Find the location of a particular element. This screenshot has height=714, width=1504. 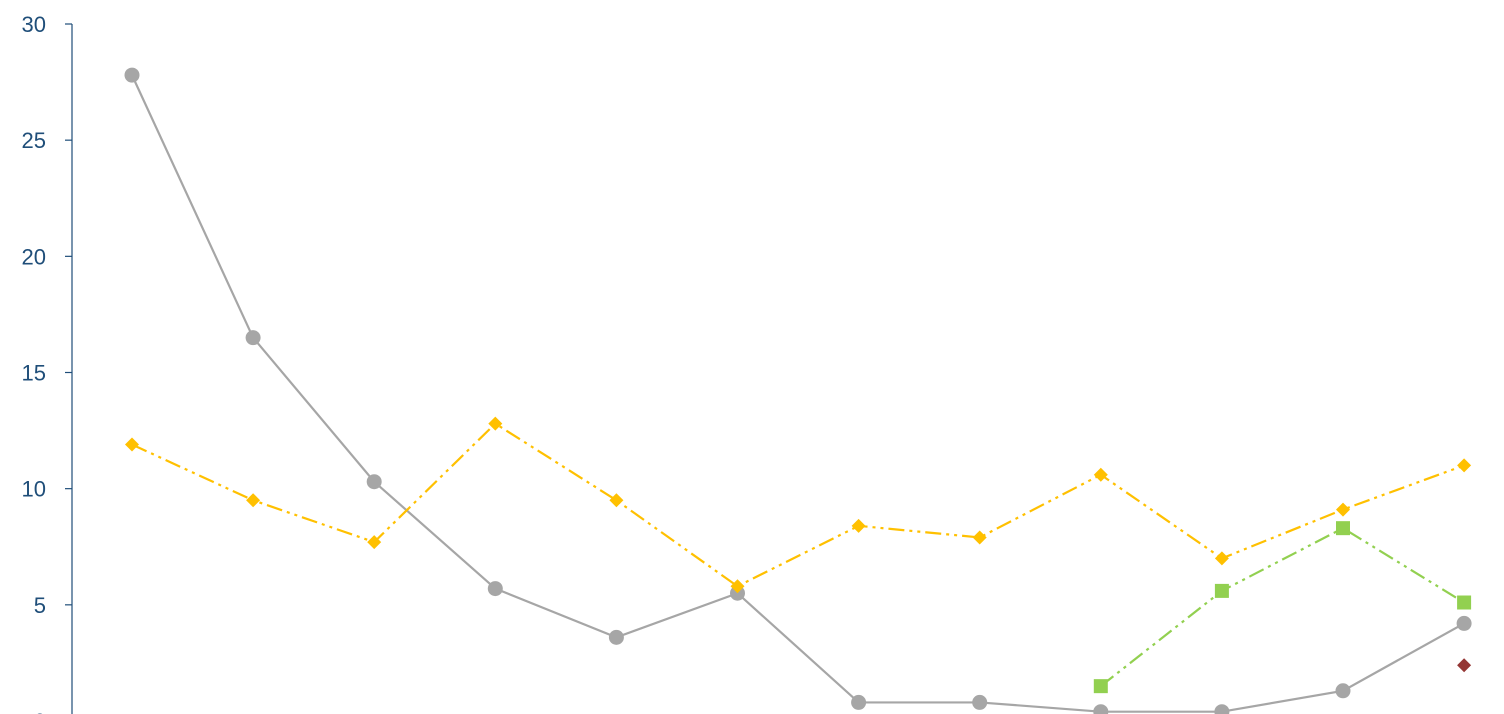

y-tick-label: 0 is located at coordinates (40, 711).